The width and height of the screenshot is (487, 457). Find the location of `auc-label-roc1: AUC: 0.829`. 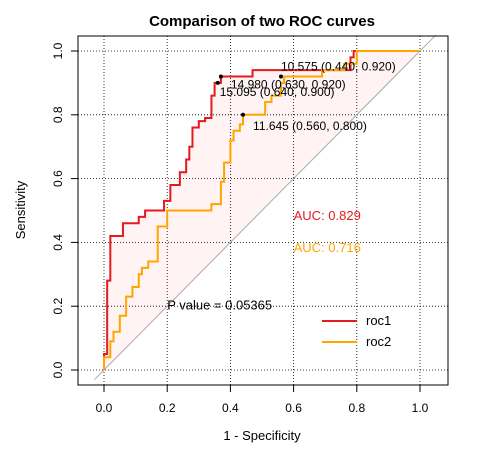

auc-label-roc1: AUC: 0.829 is located at coordinates (327, 215).